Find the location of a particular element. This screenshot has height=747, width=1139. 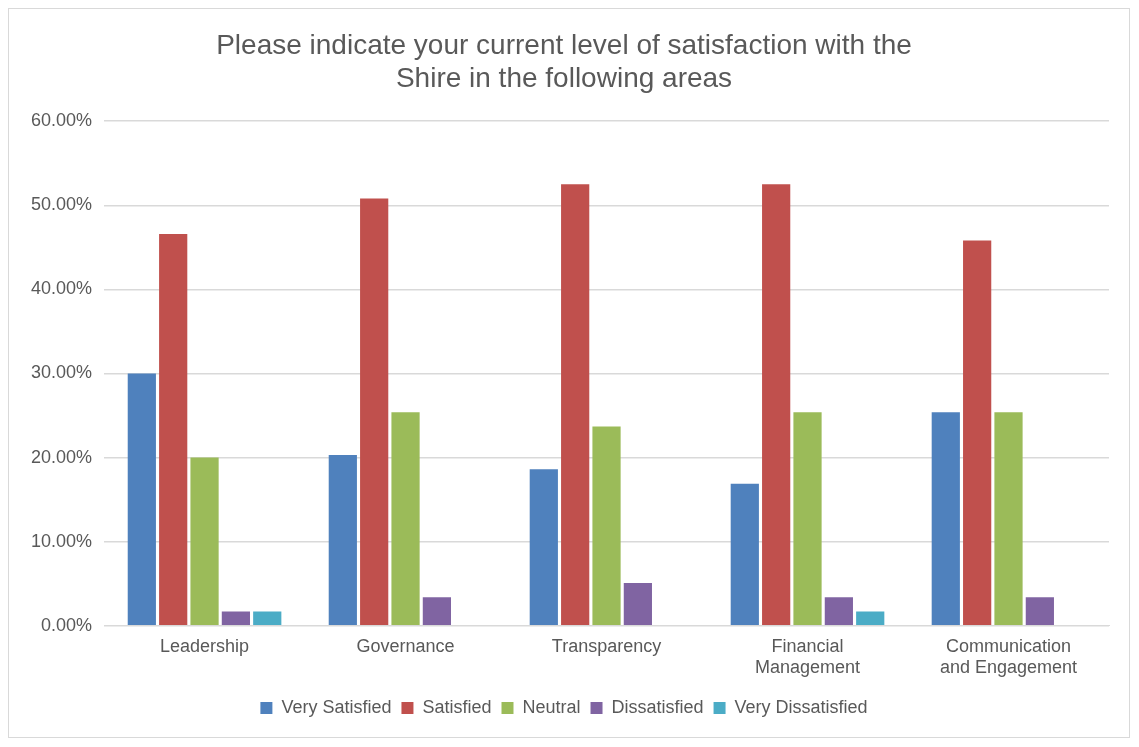

x-tick-label: Communication and Engagement is located at coordinates (1008, 656).